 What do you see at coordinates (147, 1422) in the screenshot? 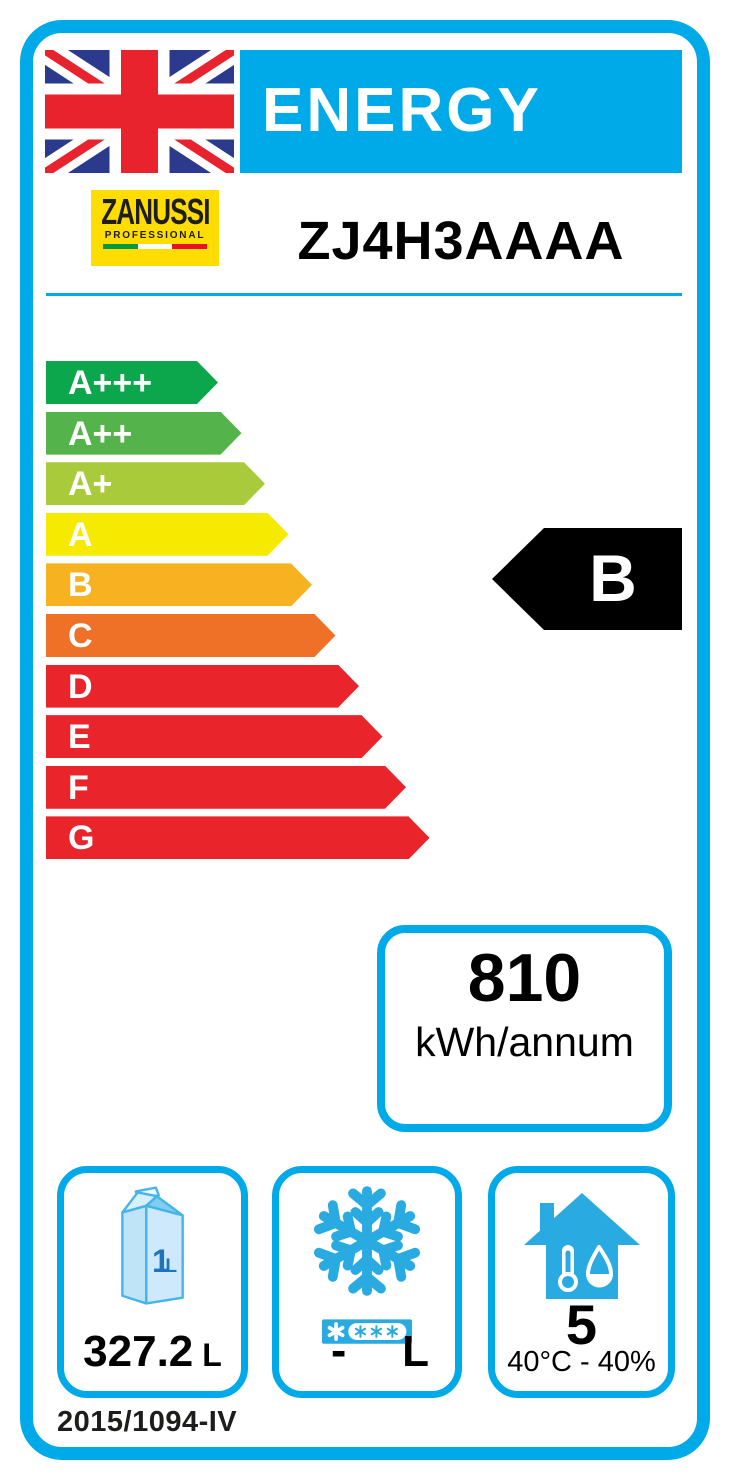
I see `regulation-reference: 2015/1094-IV` at bounding box center [147, 1422].